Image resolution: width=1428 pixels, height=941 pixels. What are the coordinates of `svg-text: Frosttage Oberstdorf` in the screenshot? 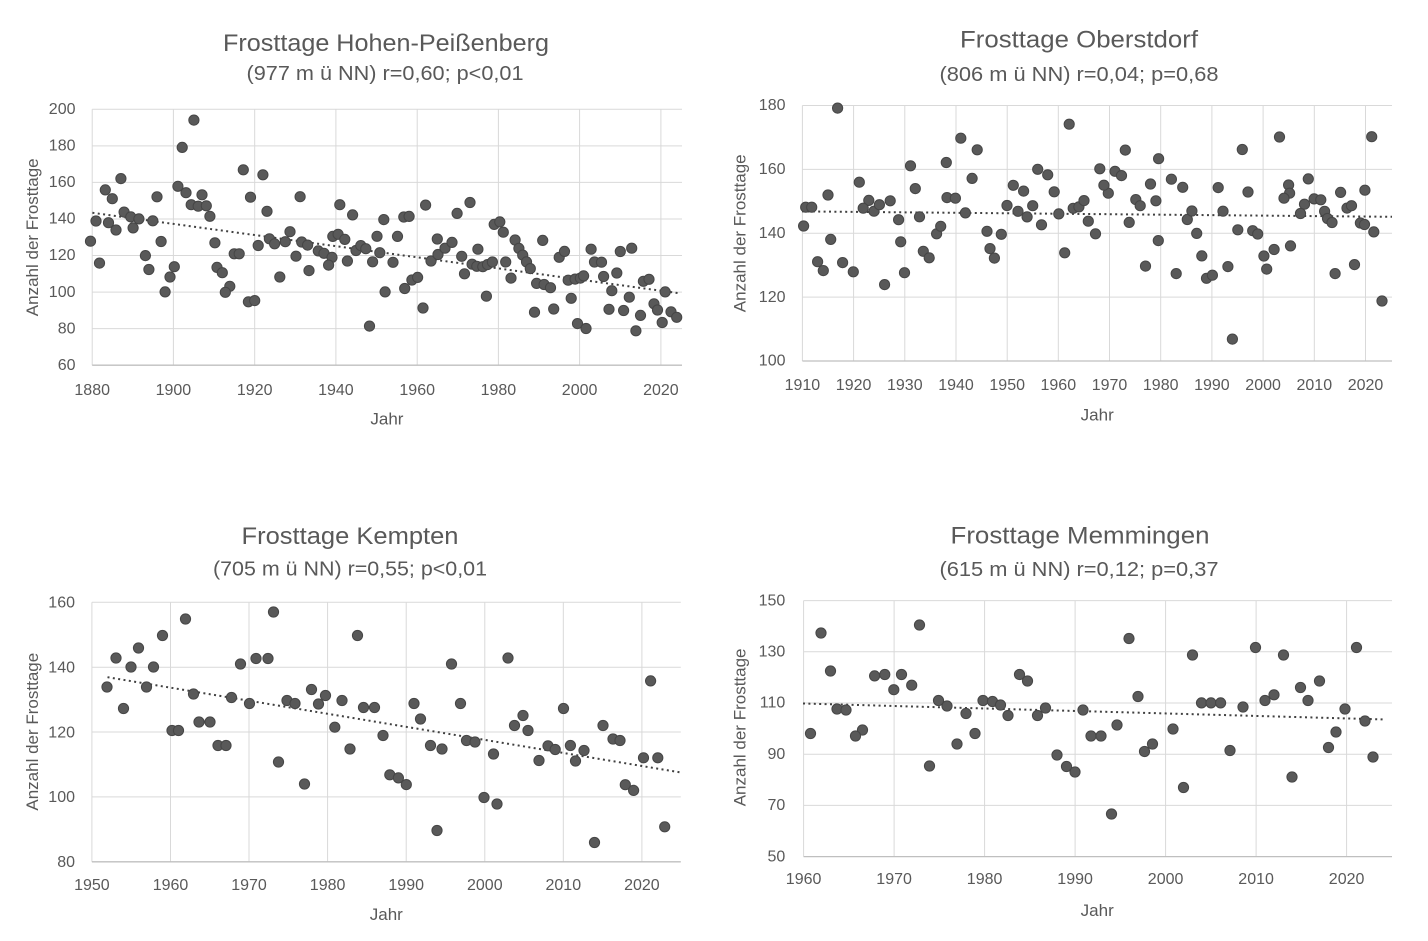 It's located at (1079, 40).